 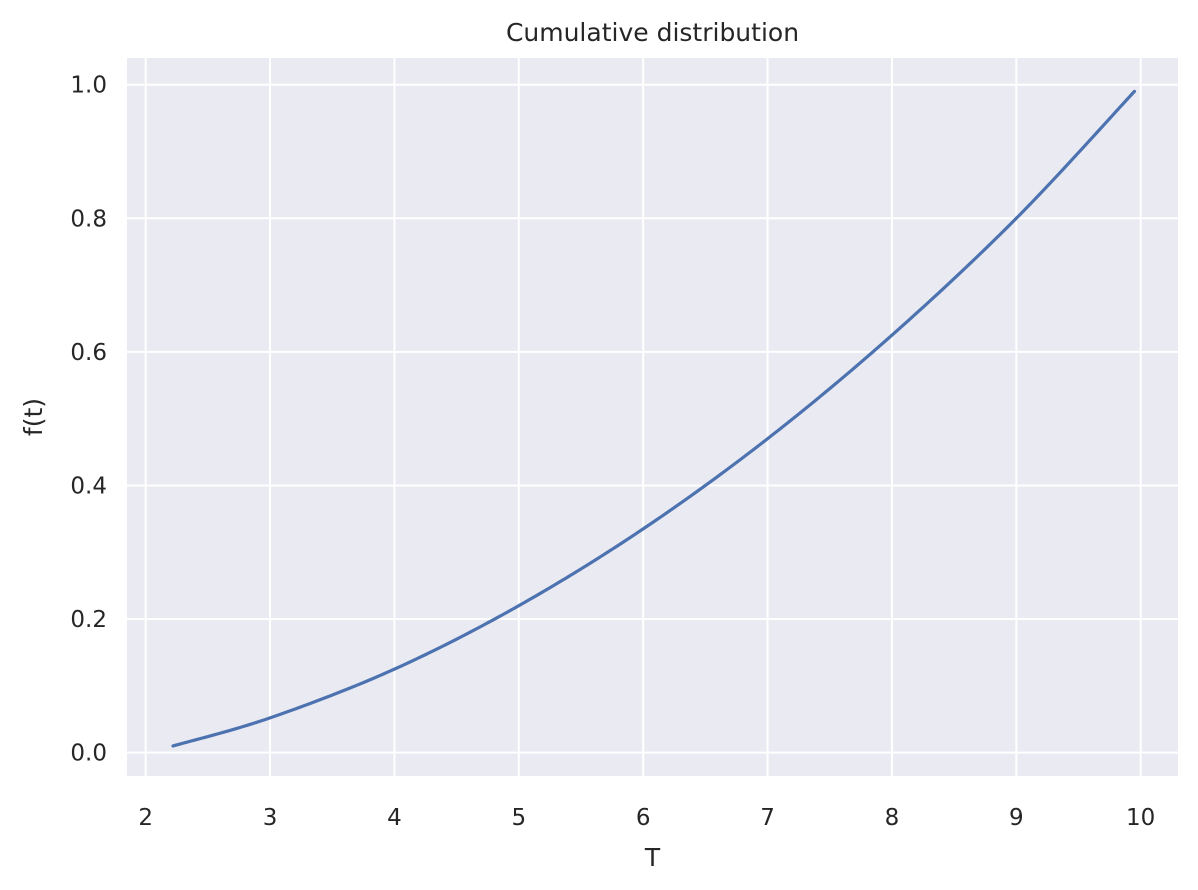 What do you see at coordinates (394, 818) in the screenshot?
I see `x-tick-label: 4` at bounding box center [394, 818].